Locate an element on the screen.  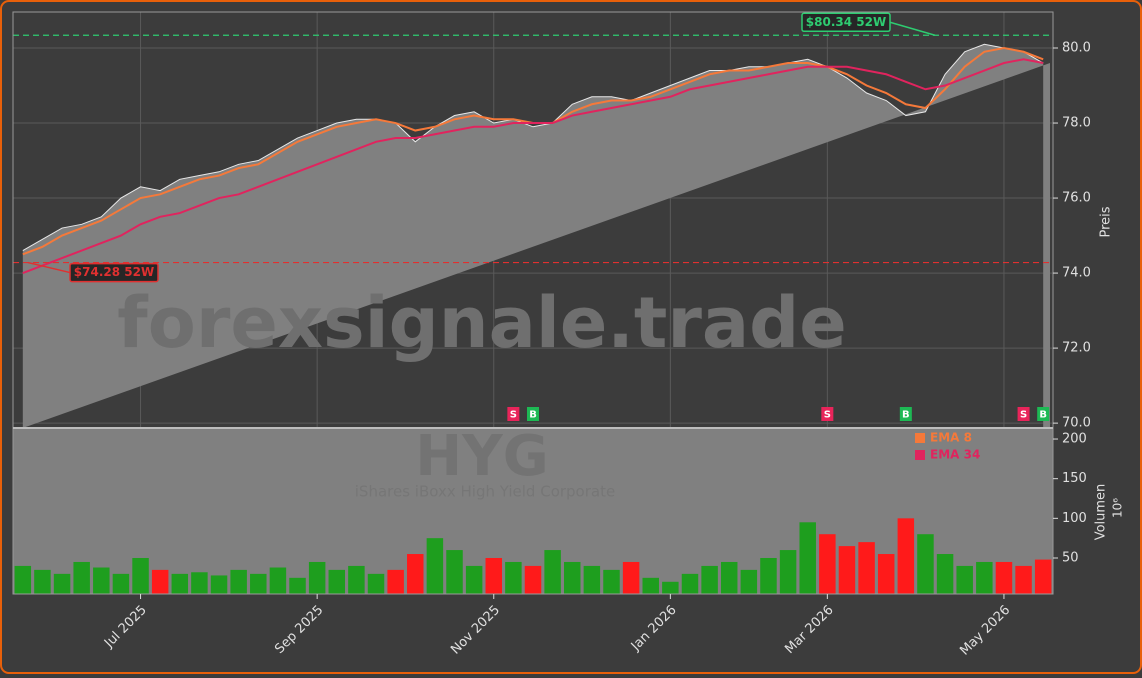
volume-axis-unit: 10⁶ is located at coordinates (1118, 508).